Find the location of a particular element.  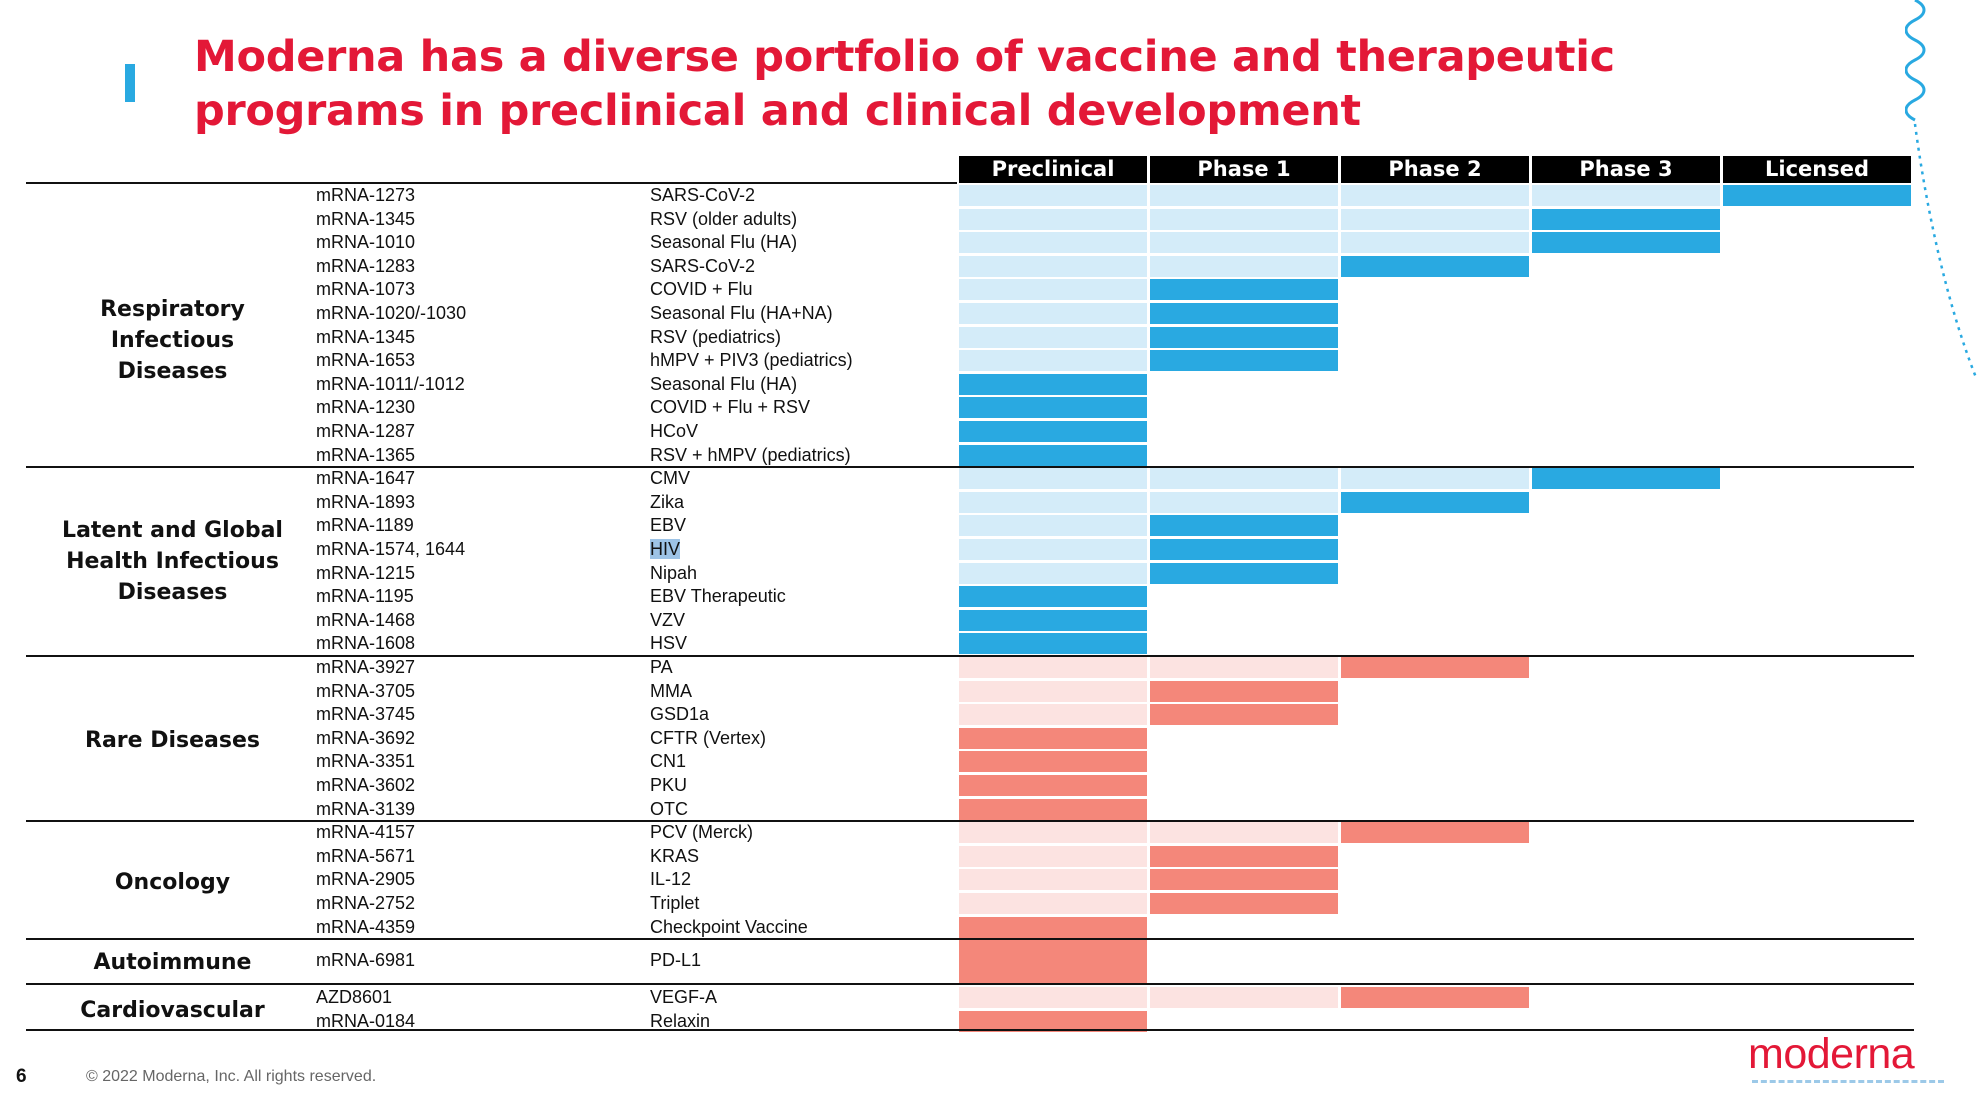

program-code: mRNA-2905 is located at coordinates (366, 879).